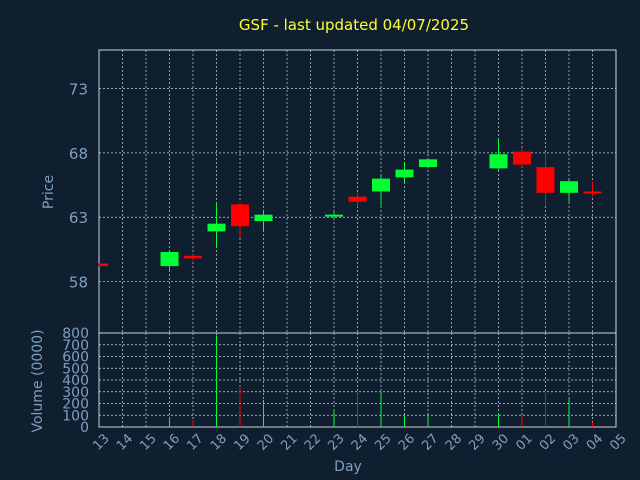  I want to click on volume-tick-label: 300, so click(75, 393).